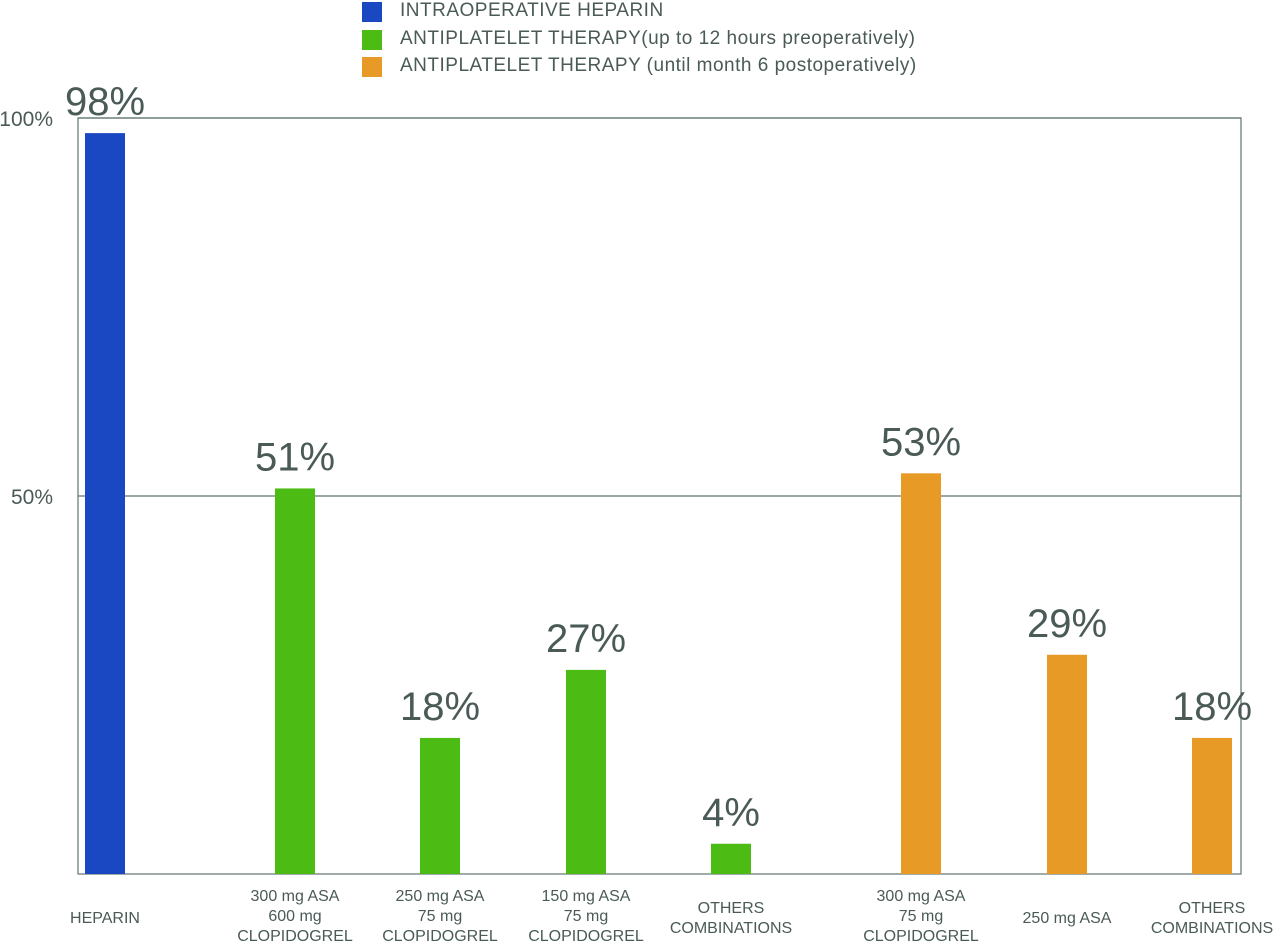 The image size is (1280, 948). What do you see at coordinates (921, 936) in the screenshot?
I see `category-label-6-line-3: CLOPIDOGREL` at bounding box center [921, 936].